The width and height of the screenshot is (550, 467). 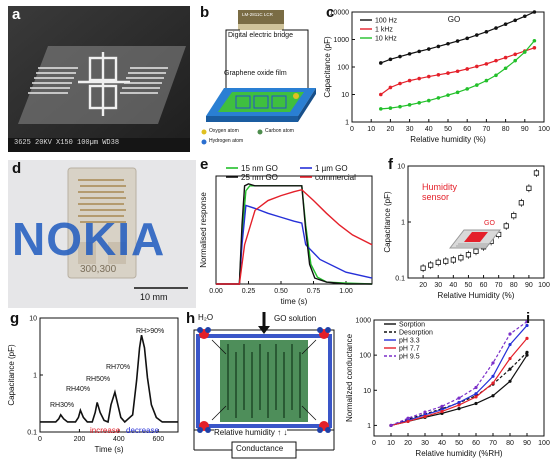 What do you see at coordinates (459, 390) in the screenshot?
I see `i-series-line` at bounding box center [459, 390].